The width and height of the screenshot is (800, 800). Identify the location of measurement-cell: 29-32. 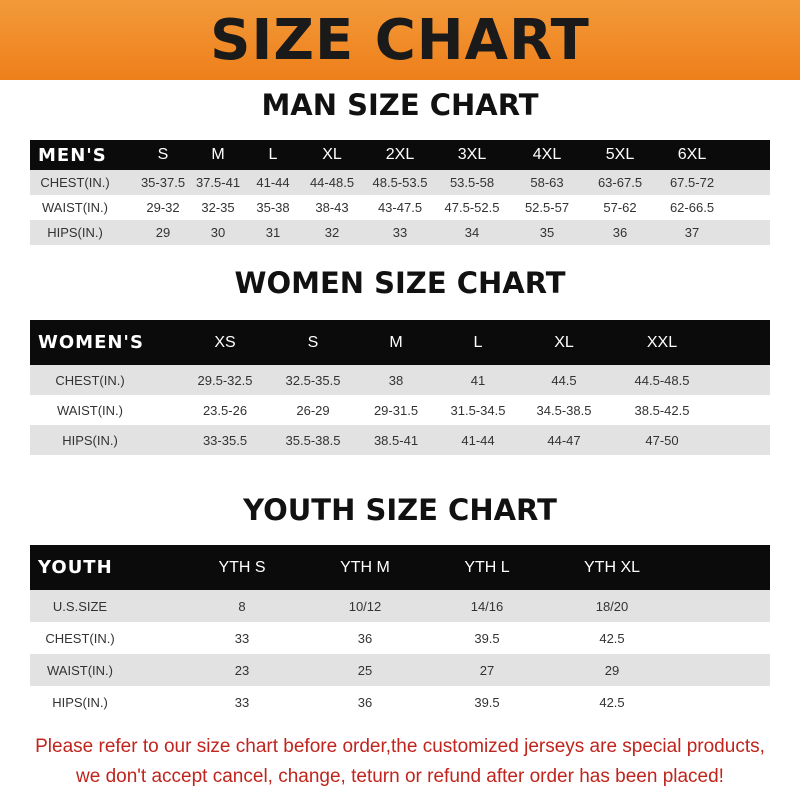
(163, 207).